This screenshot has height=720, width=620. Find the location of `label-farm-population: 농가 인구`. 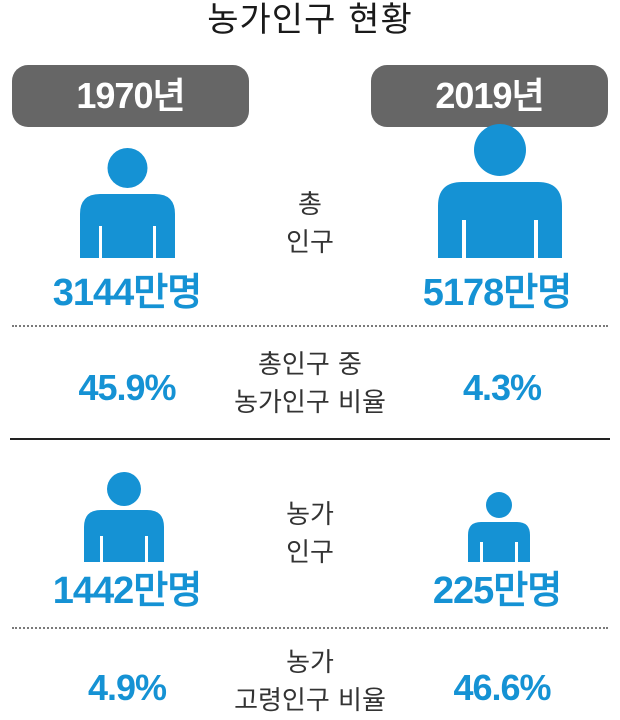

label-farm-population: 농가 인구 is located at coordinates (310, 534).